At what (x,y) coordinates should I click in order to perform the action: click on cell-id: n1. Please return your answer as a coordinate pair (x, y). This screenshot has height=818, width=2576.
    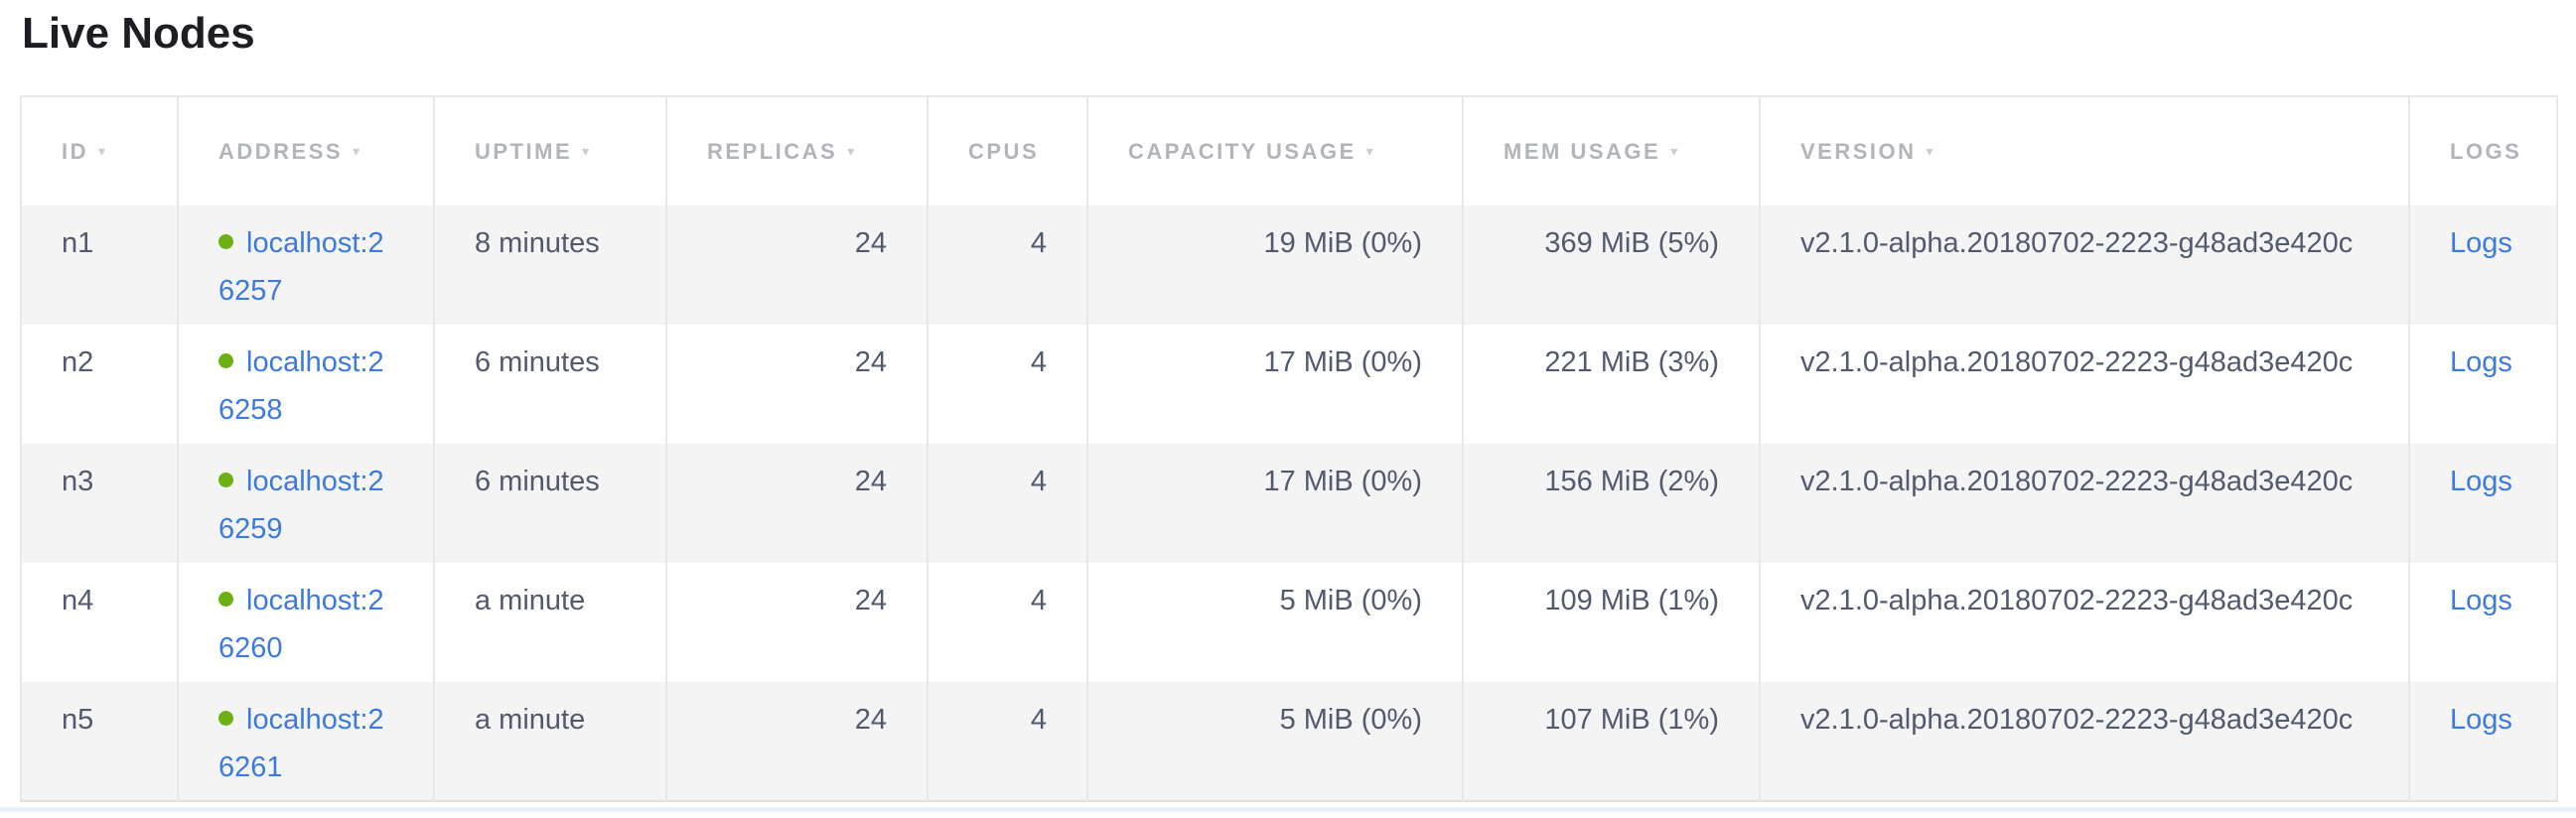
    Looking at the image, I should click on (99, 265).